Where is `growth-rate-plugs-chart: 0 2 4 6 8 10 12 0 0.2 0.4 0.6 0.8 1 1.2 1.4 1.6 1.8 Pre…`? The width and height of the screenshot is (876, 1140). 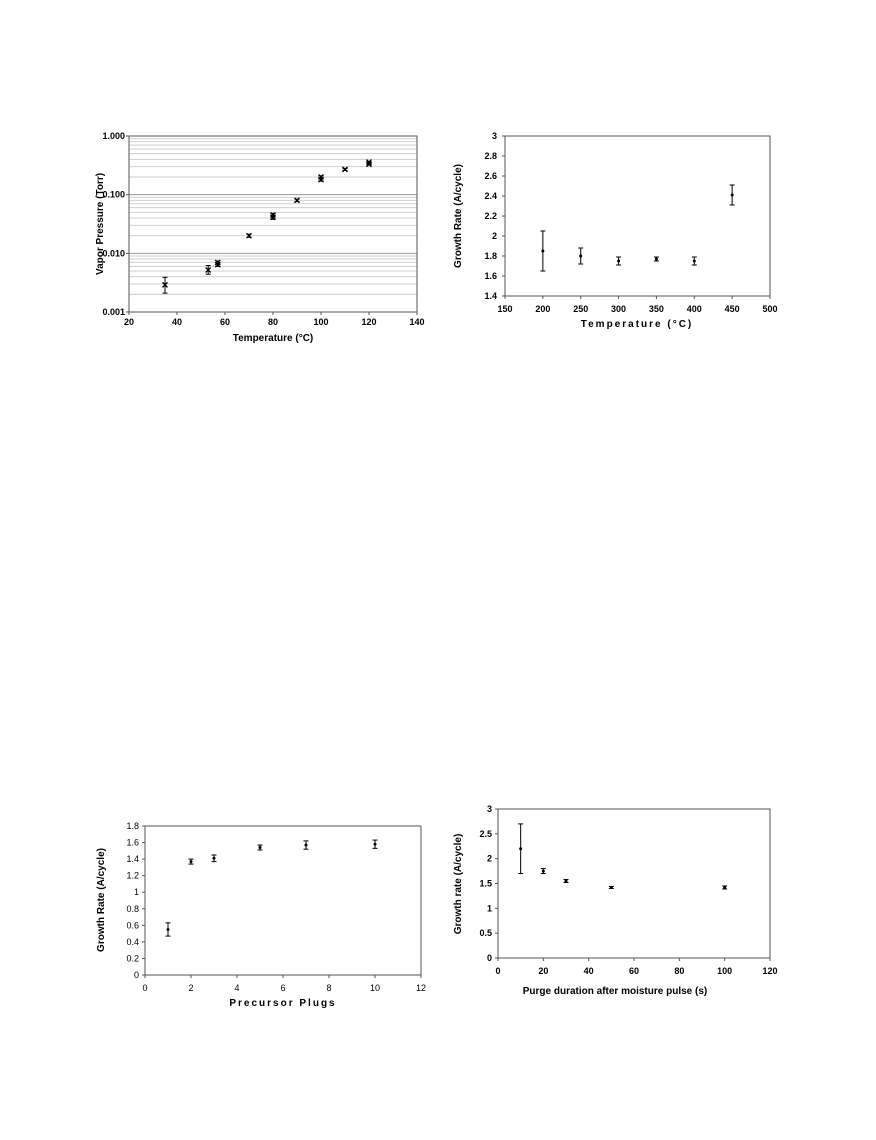 growth-rate-plugs-chart: 0 2 4 6 8 10 12 0 0.2 0.4 0.6 0.8 1 1.2 1.4 1.6 1.8 Pre… is located at coordinates (262, 915).